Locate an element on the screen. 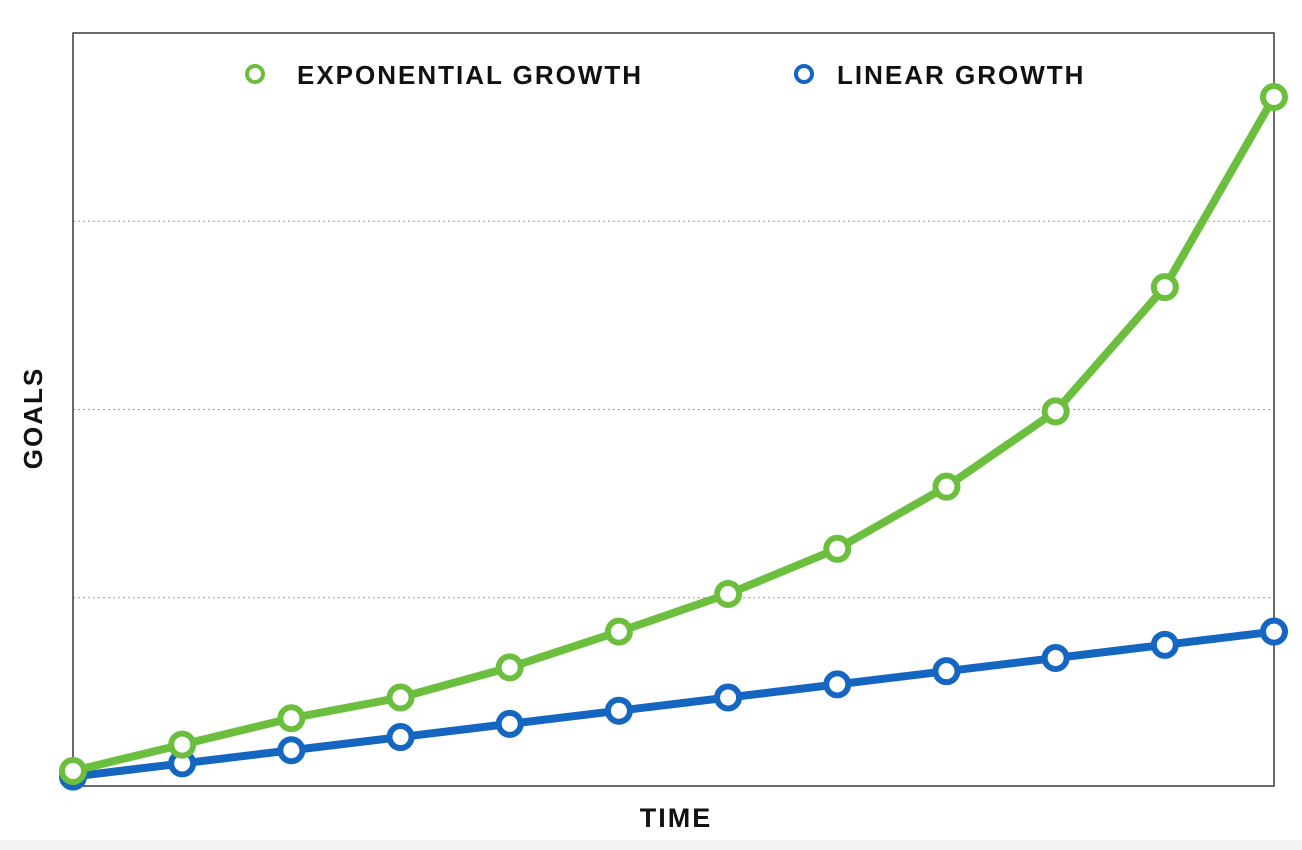  legend: EXPONENTIAL GROWTH LINEAR GROWTH is located at coordinates (665, 75).